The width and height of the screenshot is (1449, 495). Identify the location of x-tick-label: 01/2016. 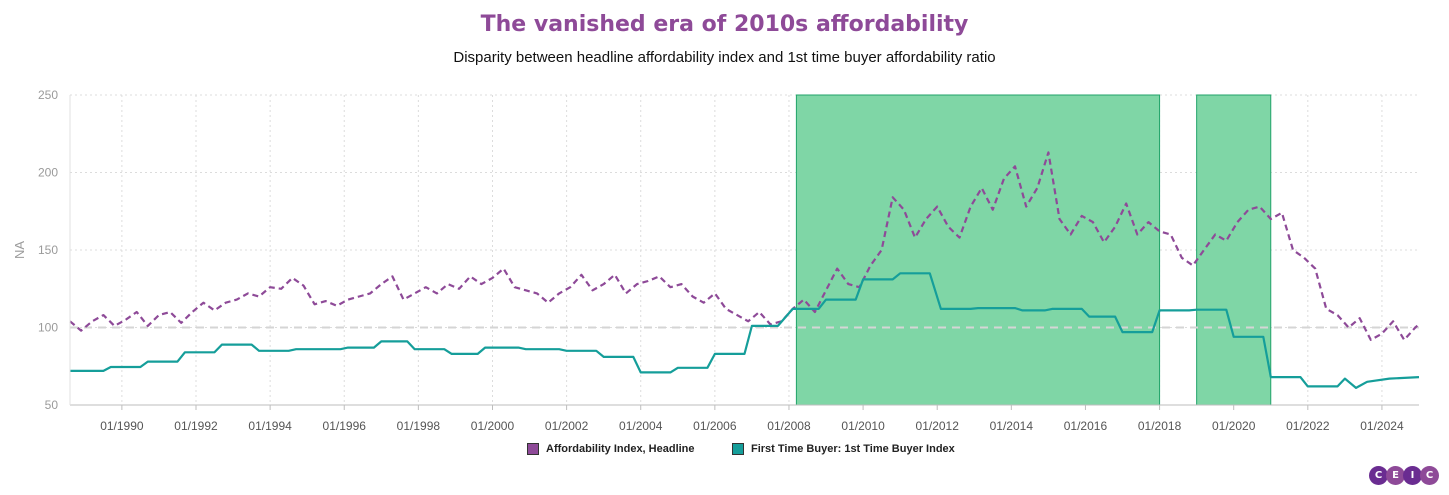
(1086, 426).